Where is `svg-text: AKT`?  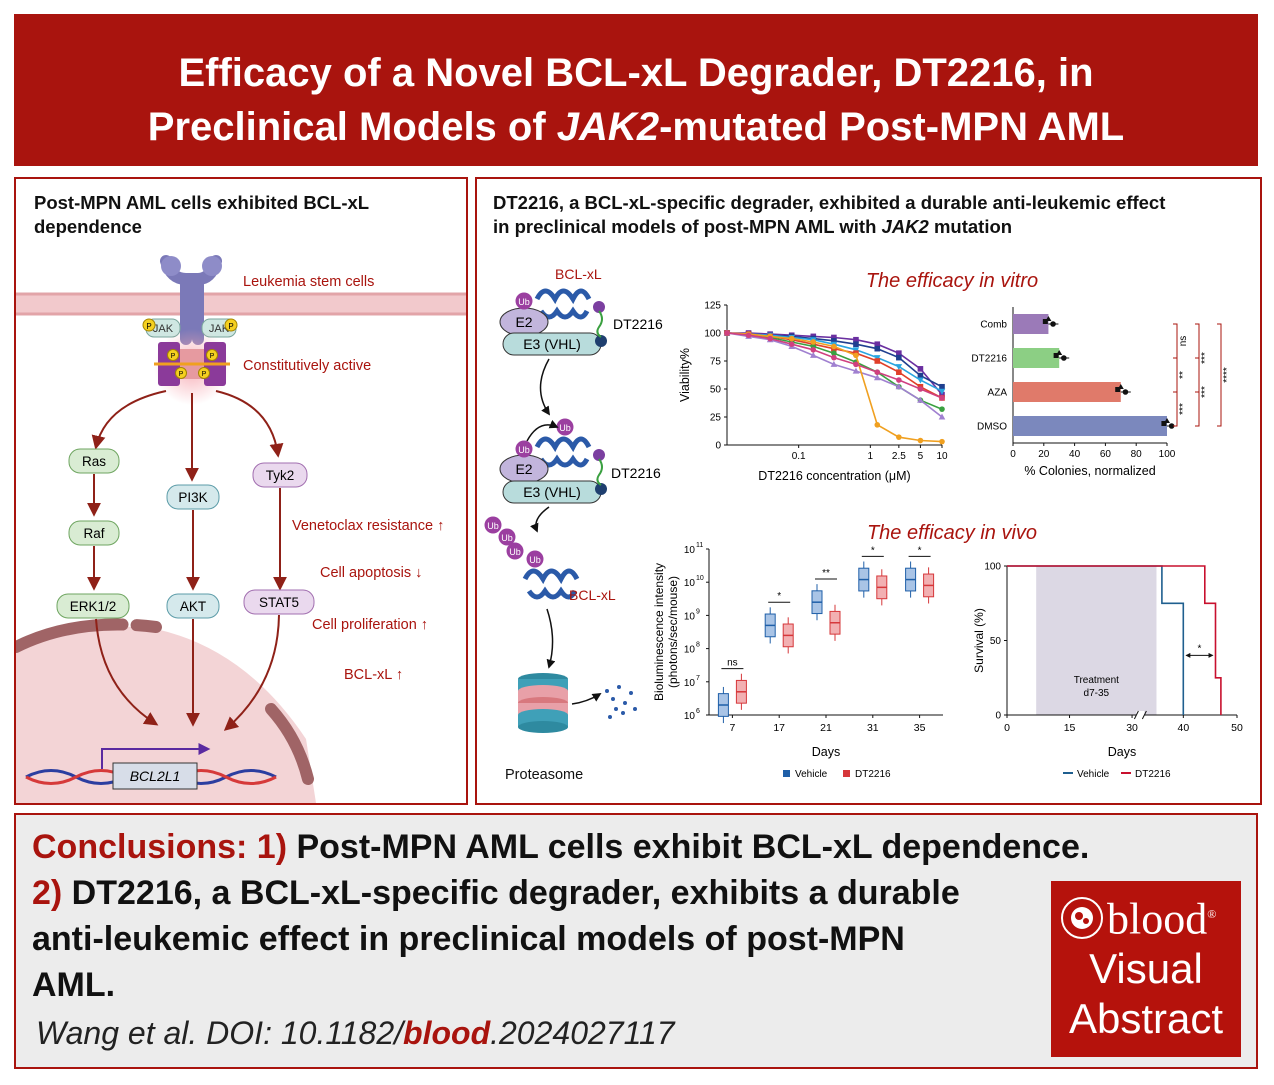
svg-text: AKT is located at coordinates (193, 606).